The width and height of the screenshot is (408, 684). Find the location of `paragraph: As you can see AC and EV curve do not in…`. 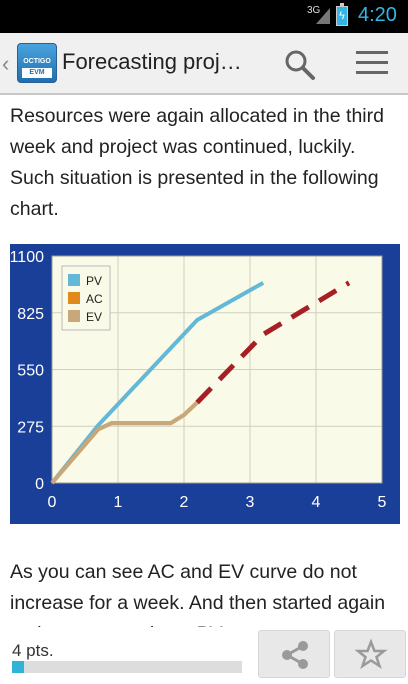

paragraph: As you can see AC and EV curve do not in… is located at coordinates (198, 594).